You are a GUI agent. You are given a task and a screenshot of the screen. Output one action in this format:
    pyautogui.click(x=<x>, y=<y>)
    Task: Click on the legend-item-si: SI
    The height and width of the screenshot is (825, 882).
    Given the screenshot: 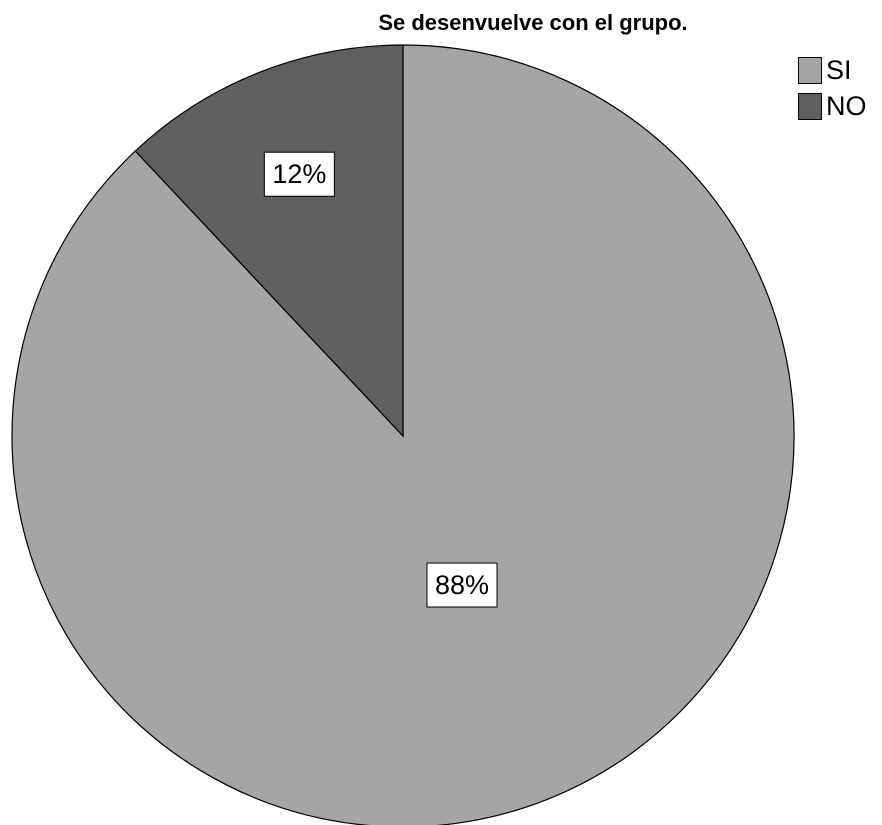 What is the action you would take?
    pyautogui.click(x=832, y=70)
    